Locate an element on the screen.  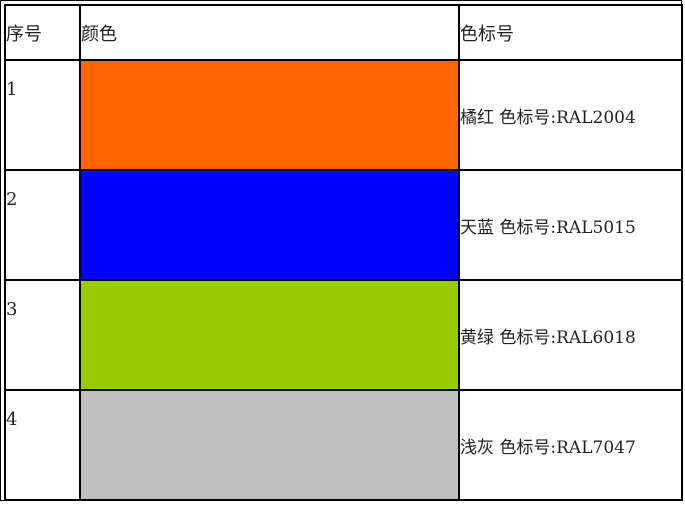
table-header-row: 序号 颜色 色标号 is located at coordinates (343, 32).